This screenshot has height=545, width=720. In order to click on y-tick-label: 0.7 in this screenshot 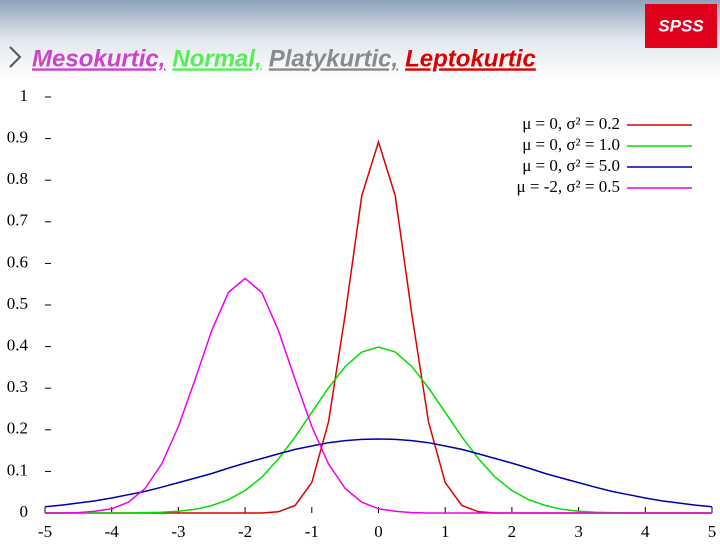, I will do `click(18, 220)`.